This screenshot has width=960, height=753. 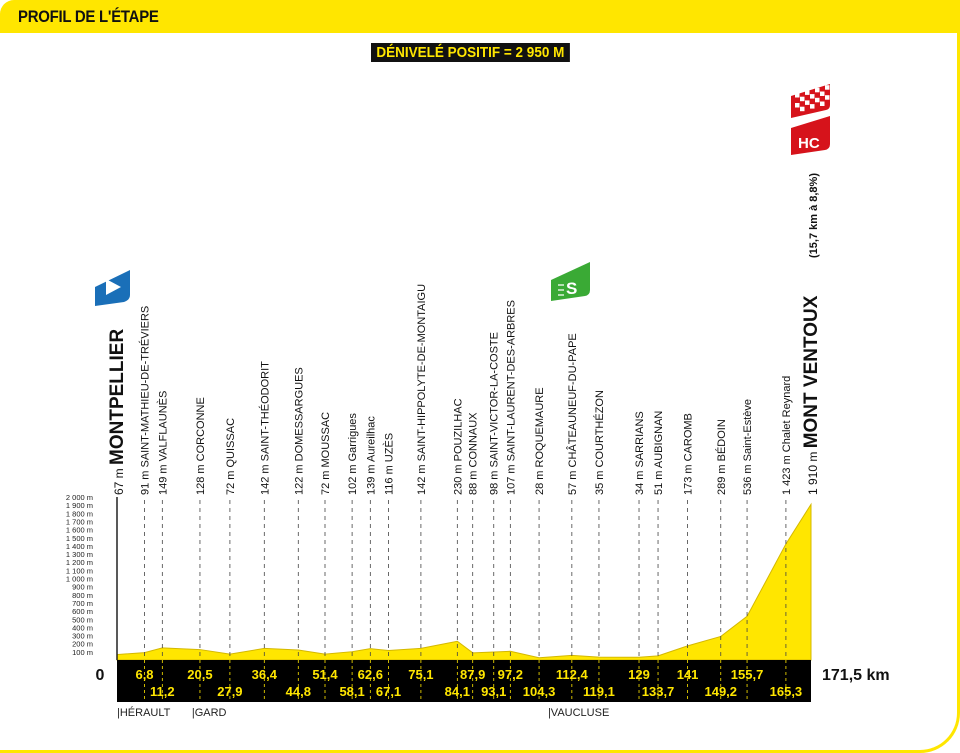 I want to click on y-tick-label: 1 500 m, so click(x=79, y=538).